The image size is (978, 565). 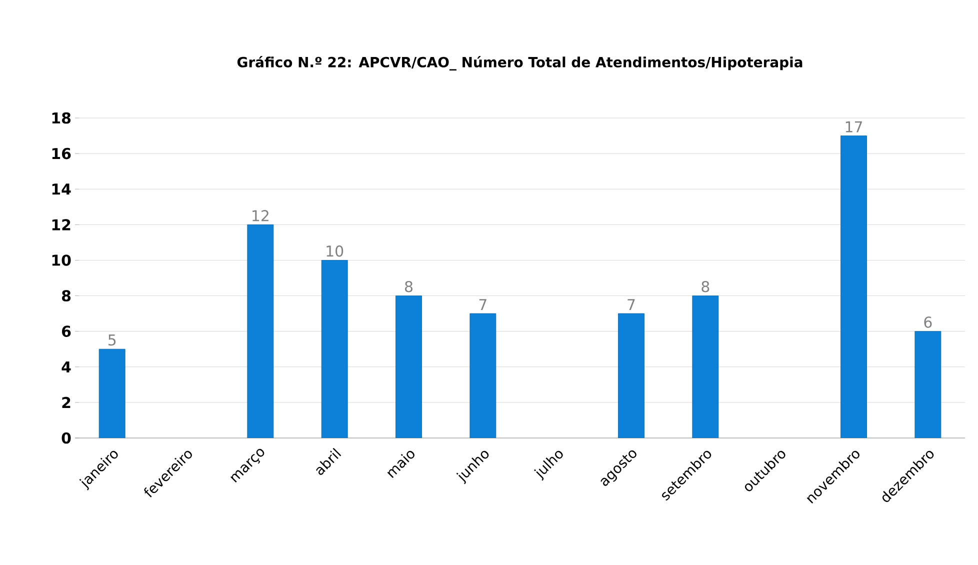 I want to click on y-tick-label: 8, so click(x=66, y=296).